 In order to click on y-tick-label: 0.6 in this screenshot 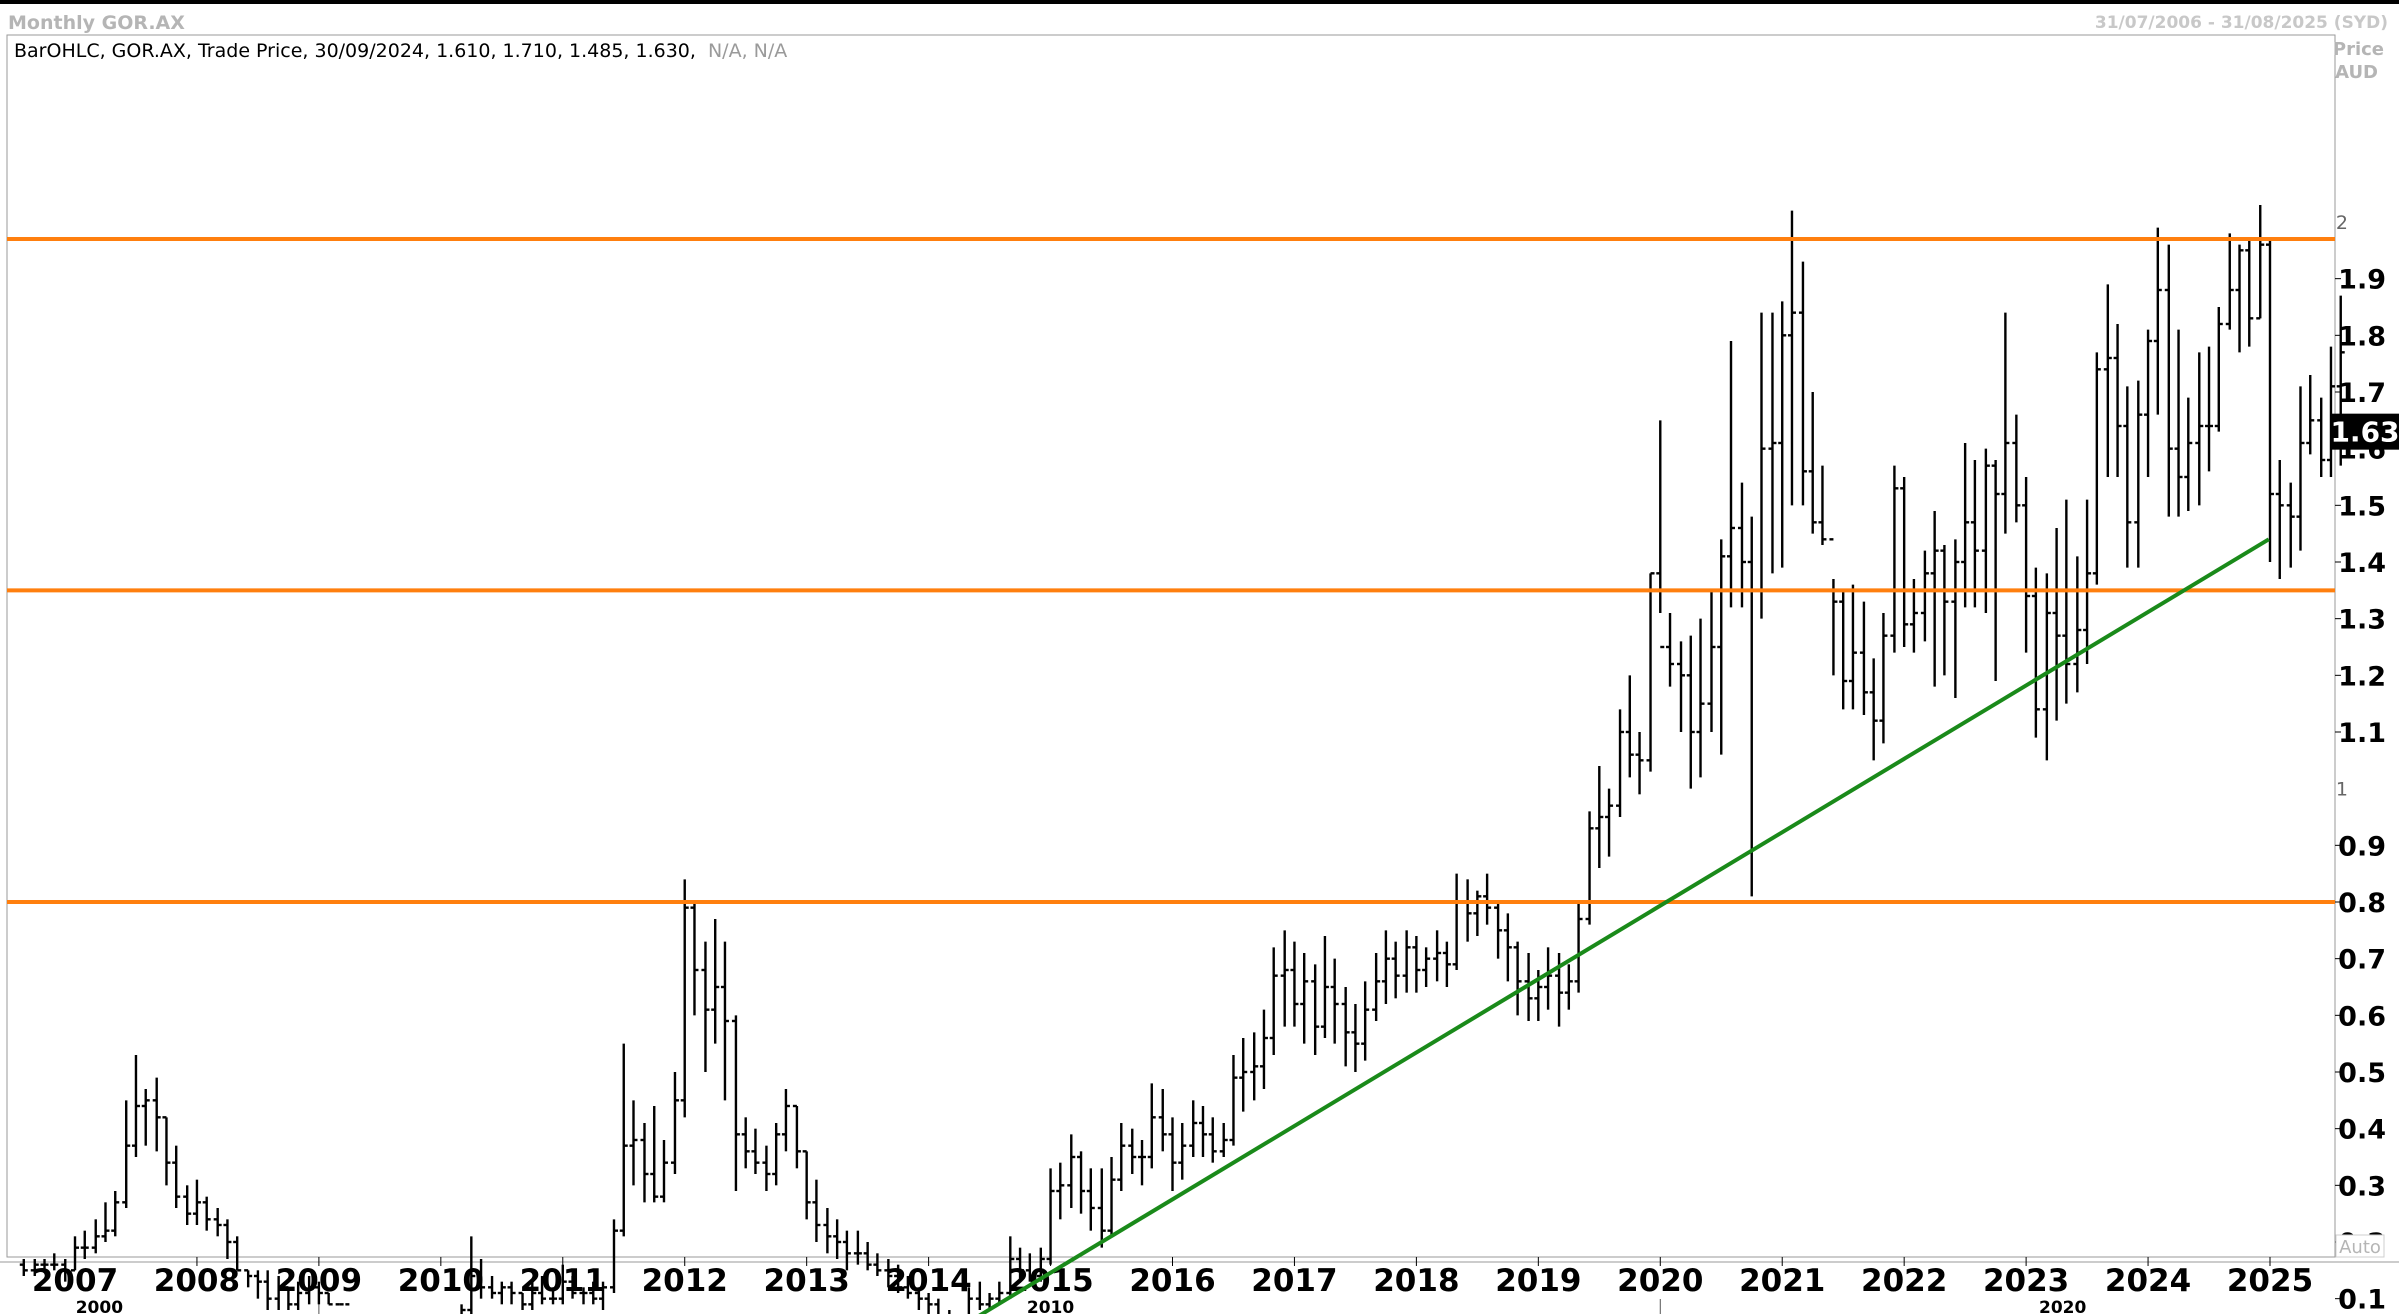, I will do `click(2362, 1016)`.